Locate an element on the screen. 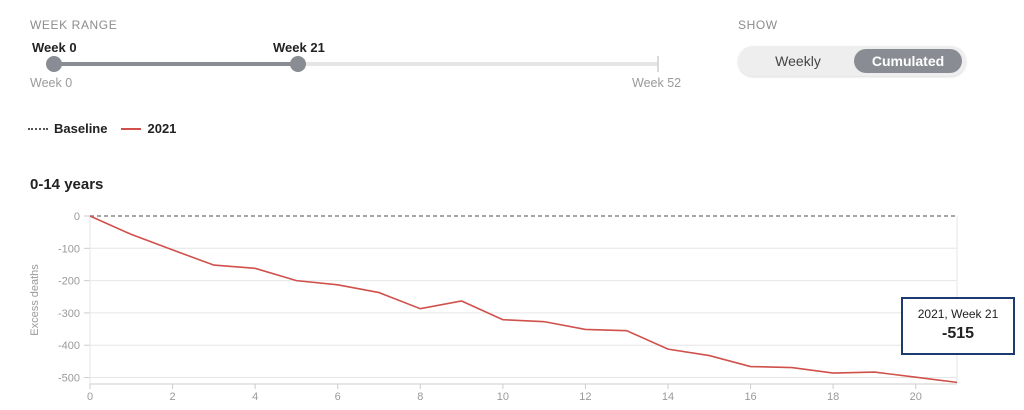  slider-end-handle is located at coordinates (298, 64).